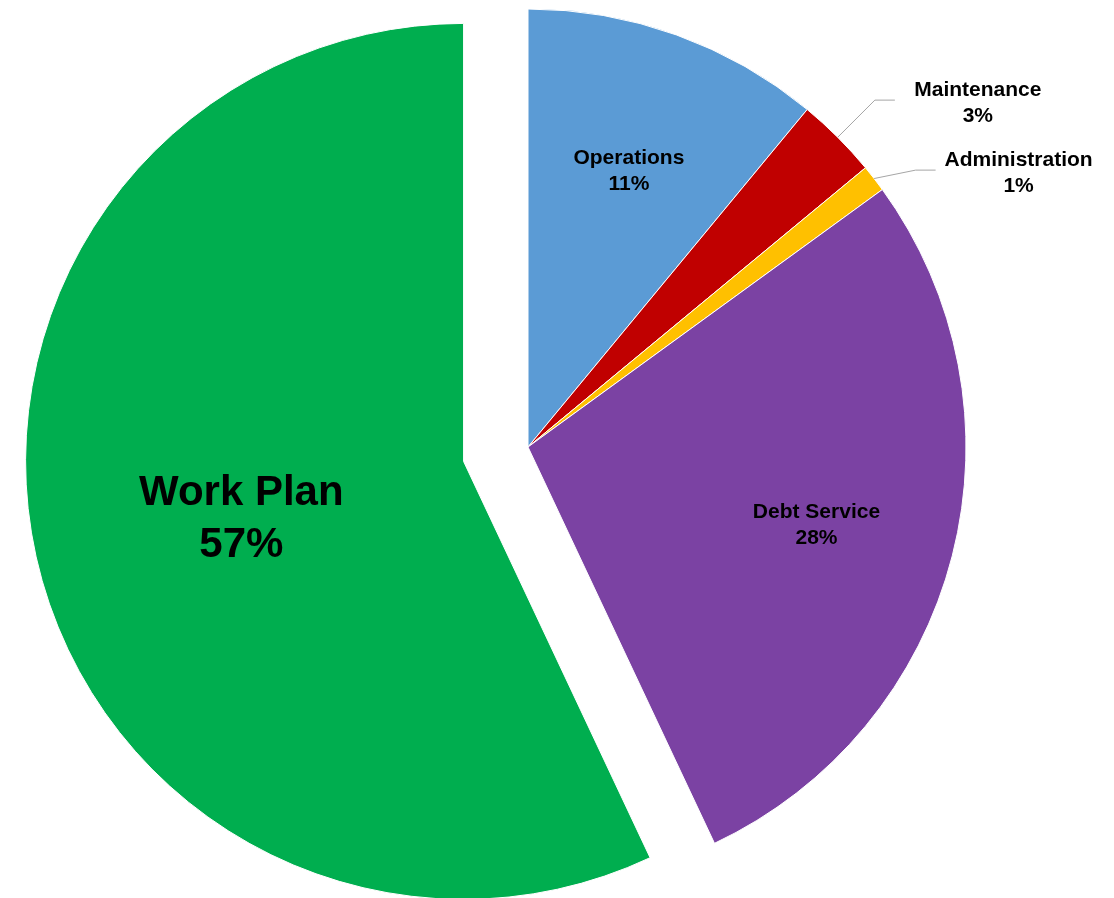 This screenshot has height=898, width=1114. What do you see at coordinates (816, 537) in the screenshot?
I see `data-label: 28%` at bounding box center [816, 537].